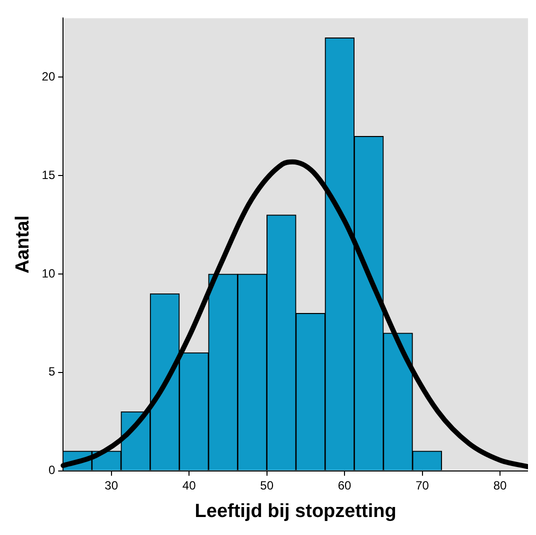  Describe the element at coordinates (23, 244) in the screenshot. I see `y-axis-title: Aantal` at that location.